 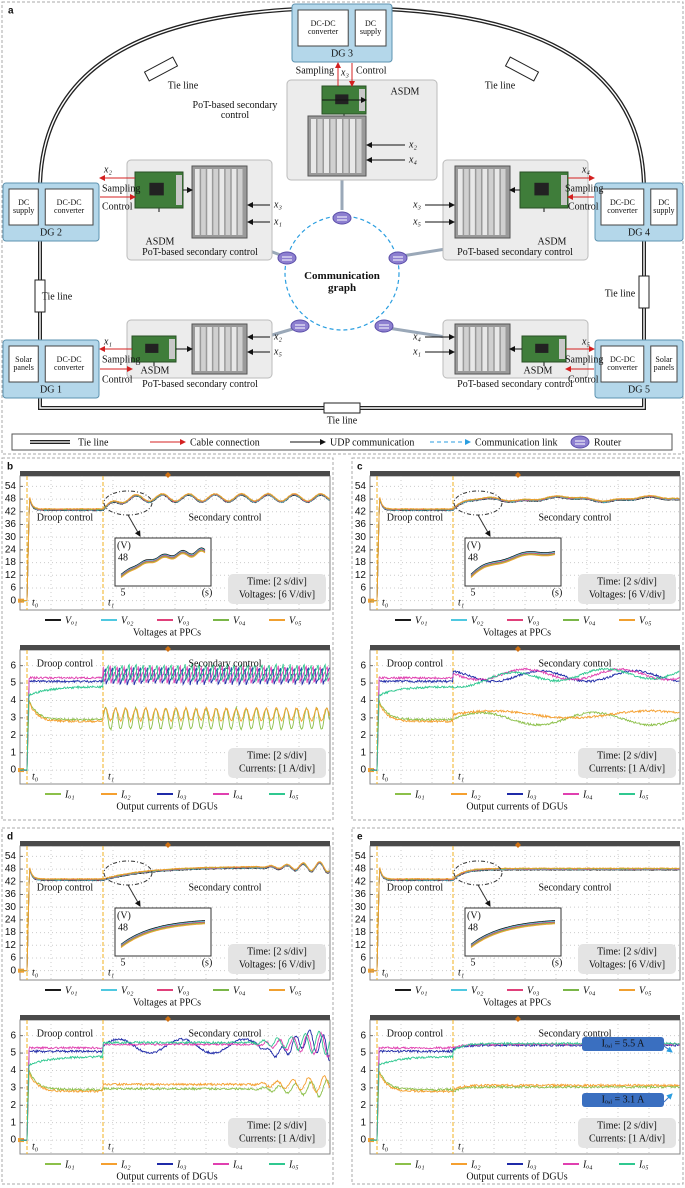 I want to click on y-tick-label: 42, so click(x=361, y=511).